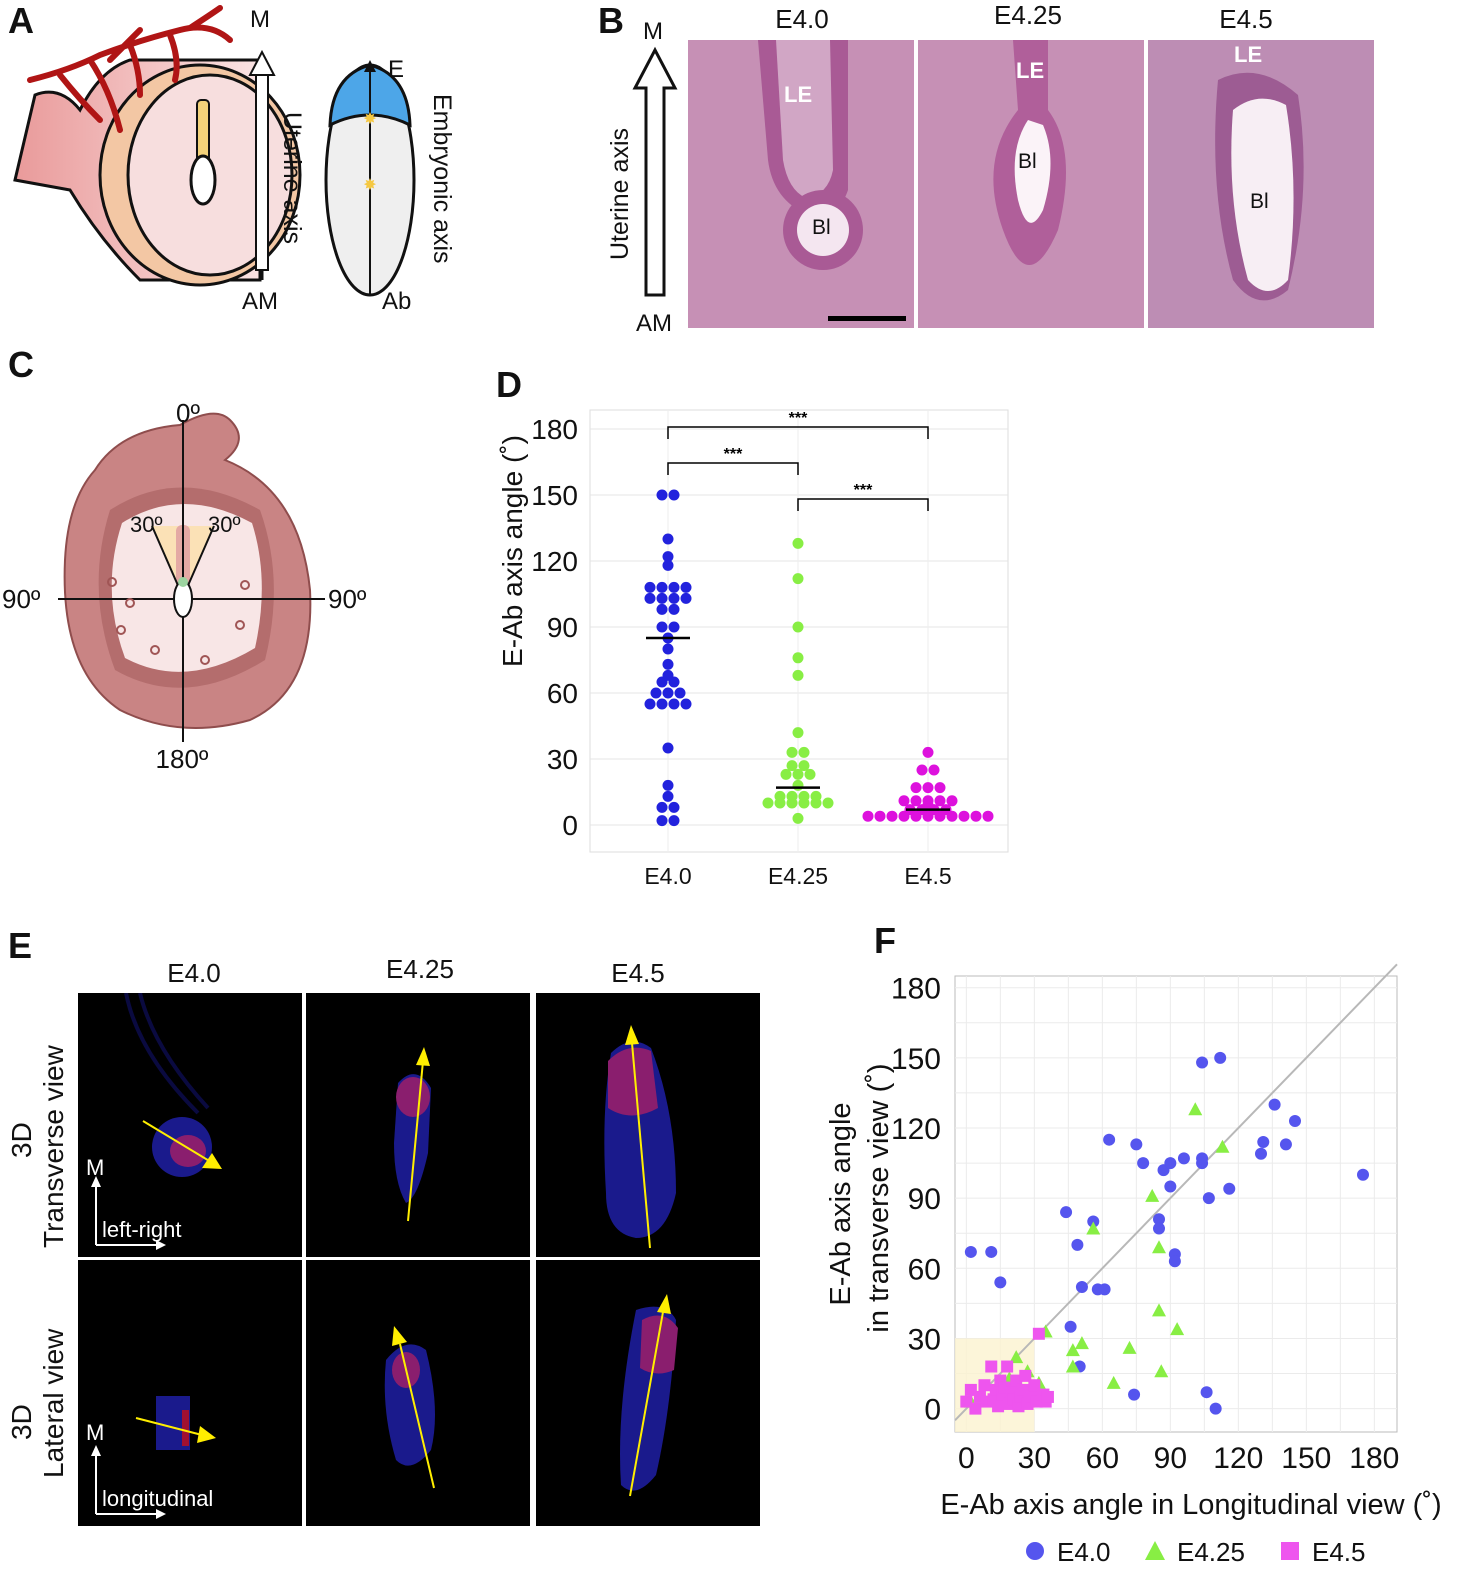 This screenshot has width=1480, height=1591. I want to click on c-right-30-label: 30º, so click(224, 524).